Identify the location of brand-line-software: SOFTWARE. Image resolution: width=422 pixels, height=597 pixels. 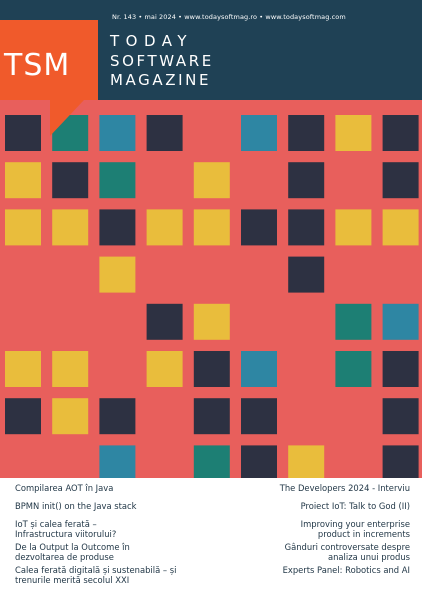
(162, 61).